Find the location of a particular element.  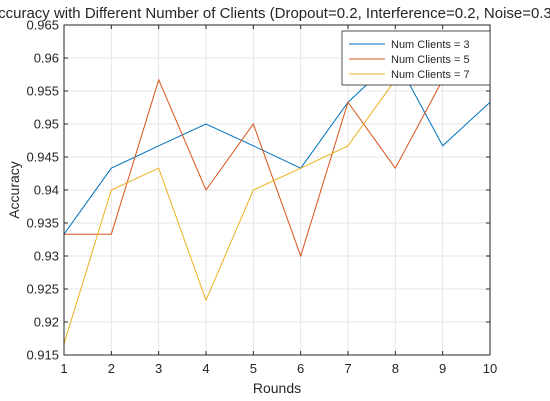

y-tick-label: 0.915 is located at coordinates (42, 355).